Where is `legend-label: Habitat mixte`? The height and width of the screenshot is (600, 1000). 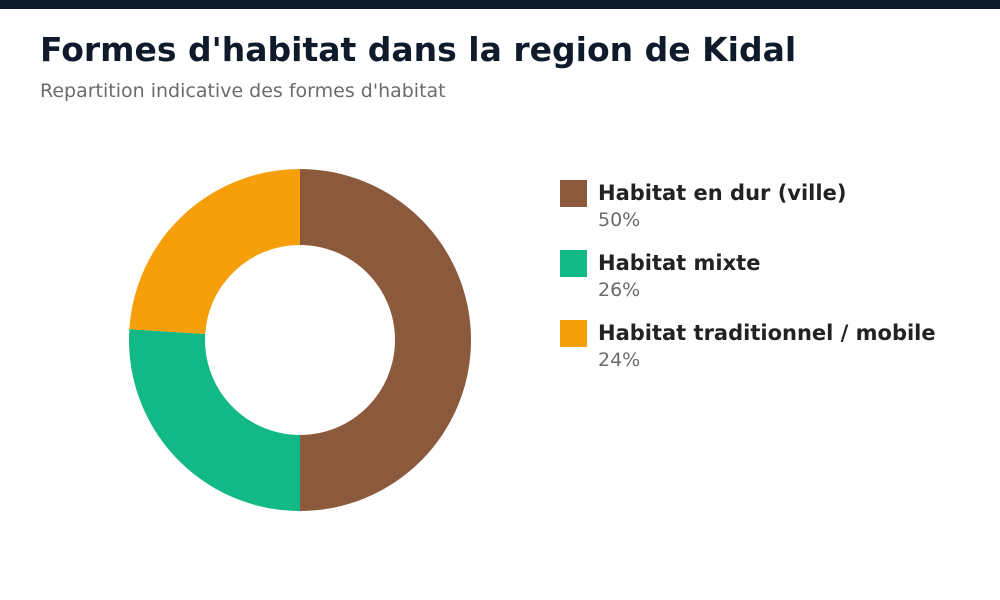
legend-label: Habitat mixte is located at coordinates (679, 263).